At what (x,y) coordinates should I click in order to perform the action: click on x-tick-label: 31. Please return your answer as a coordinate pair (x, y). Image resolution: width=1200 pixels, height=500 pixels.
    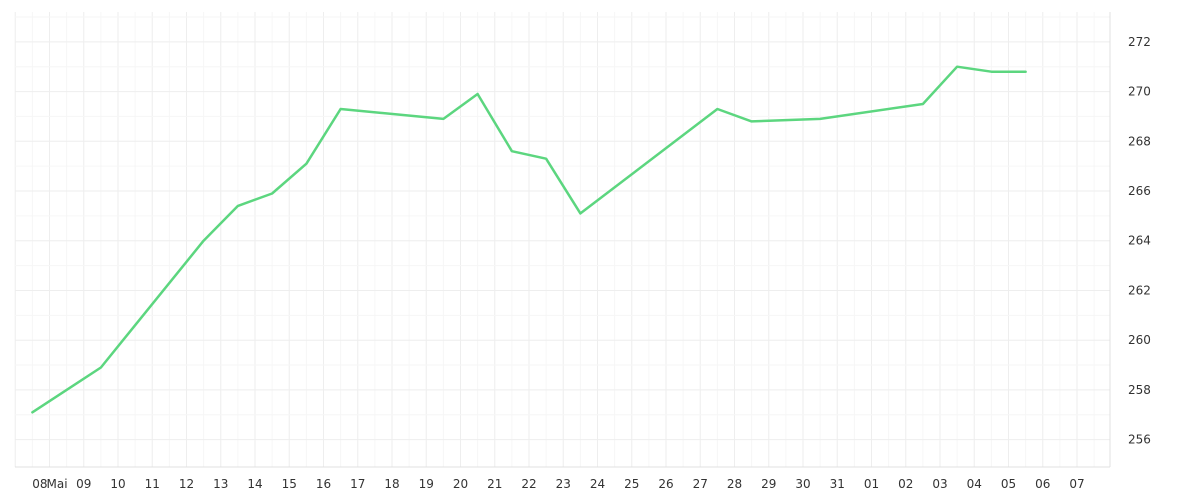
    Looking at the image, I should click on (837, 484).